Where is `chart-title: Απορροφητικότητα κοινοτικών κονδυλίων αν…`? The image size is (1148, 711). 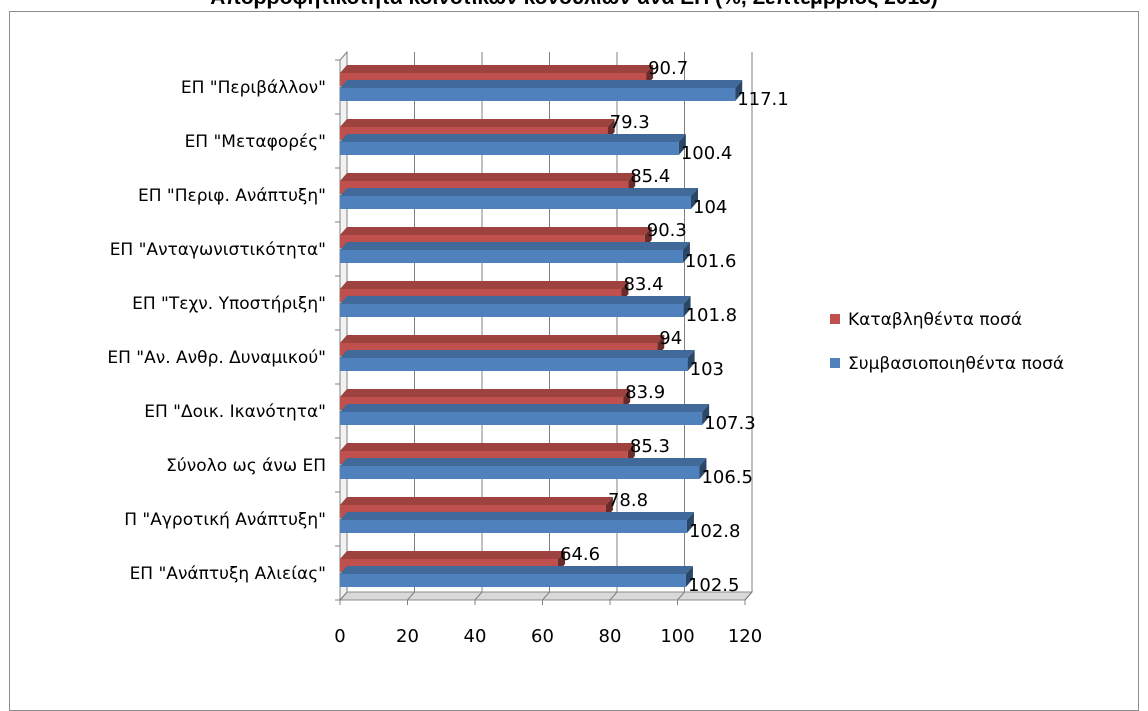
chart-title: Απορροφητικότητα κοινοτικών κονδυλίων αν… is located at coordinates (574, 5).